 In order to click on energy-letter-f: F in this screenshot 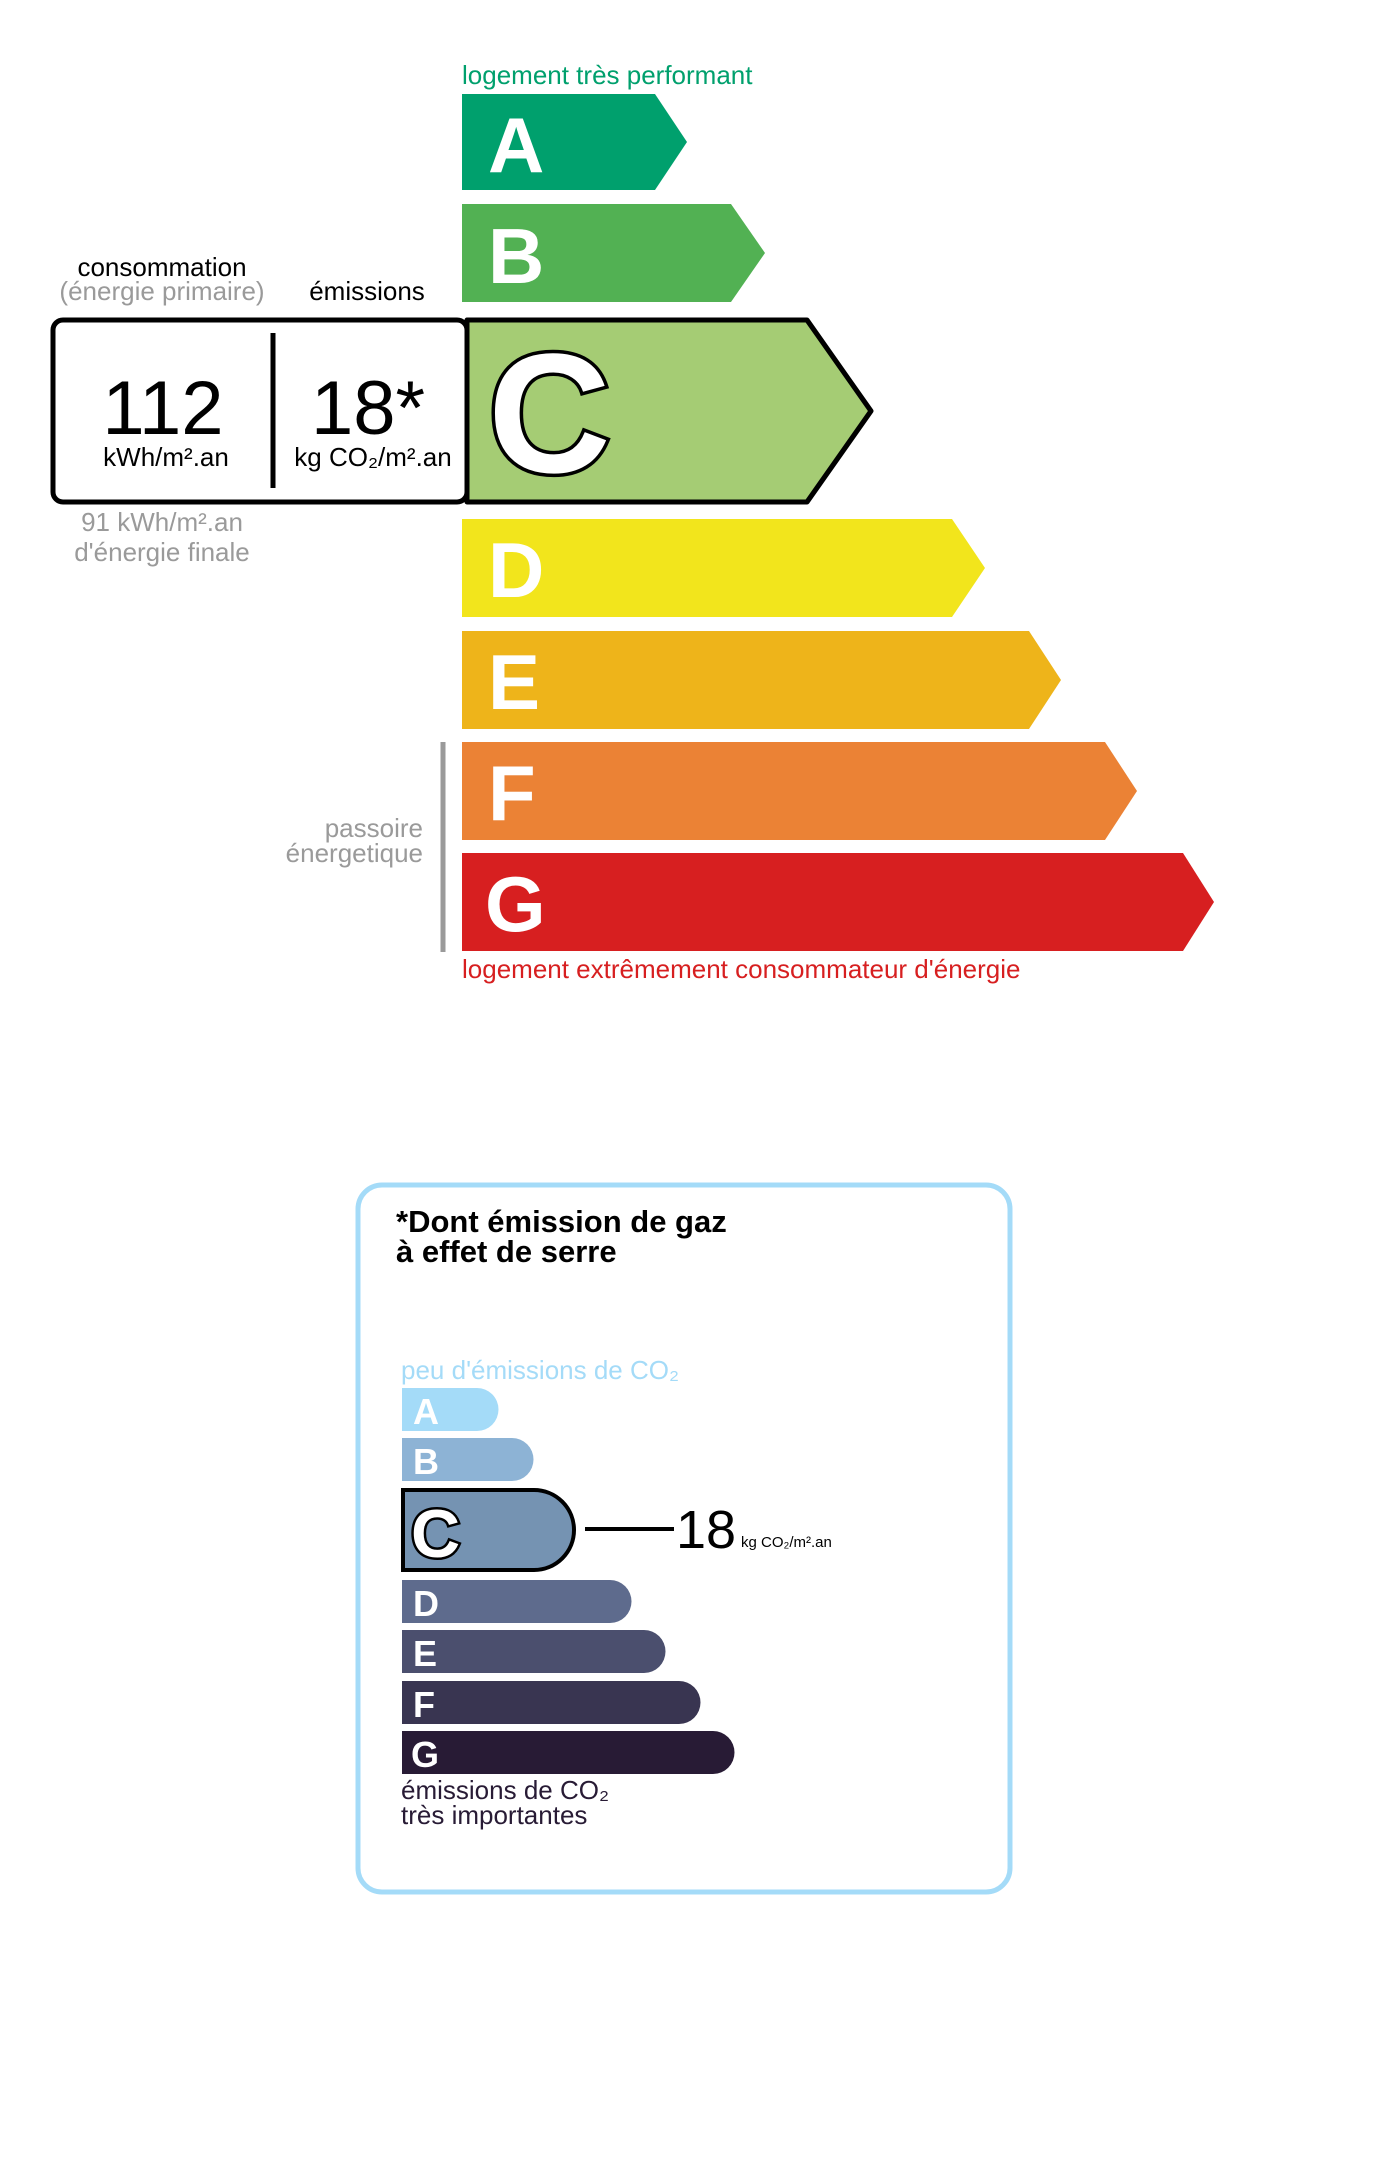, I will do `click(512, 793)`.